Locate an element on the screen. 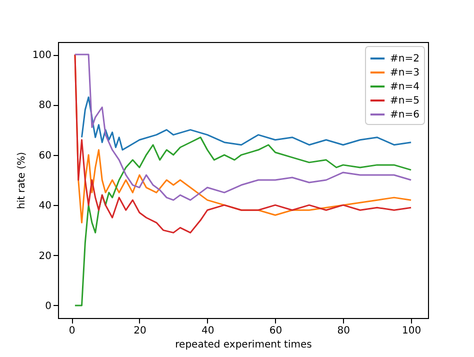 This screenshot has height=357, width=474. y-tick-label: 80 is located at coordinates (45, 106).